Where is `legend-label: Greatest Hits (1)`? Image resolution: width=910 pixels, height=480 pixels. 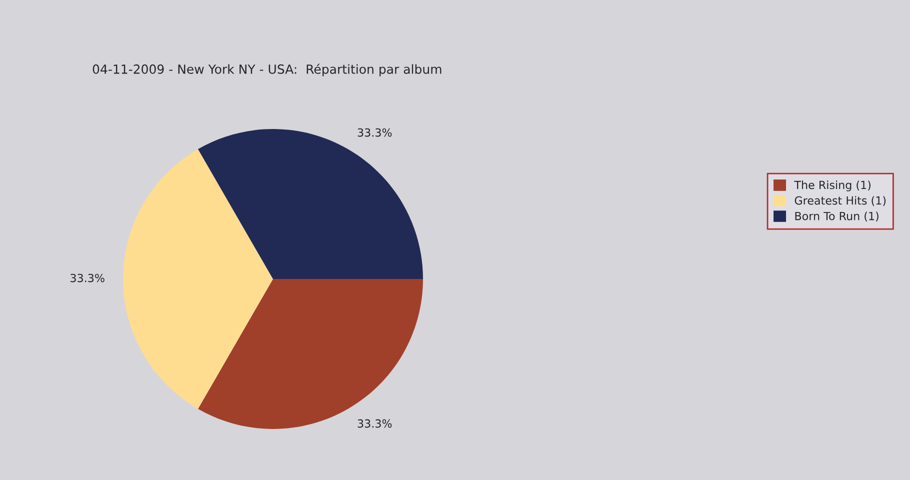 legend-label: Greatest Hits (1) is located at coordinates (840, 201).